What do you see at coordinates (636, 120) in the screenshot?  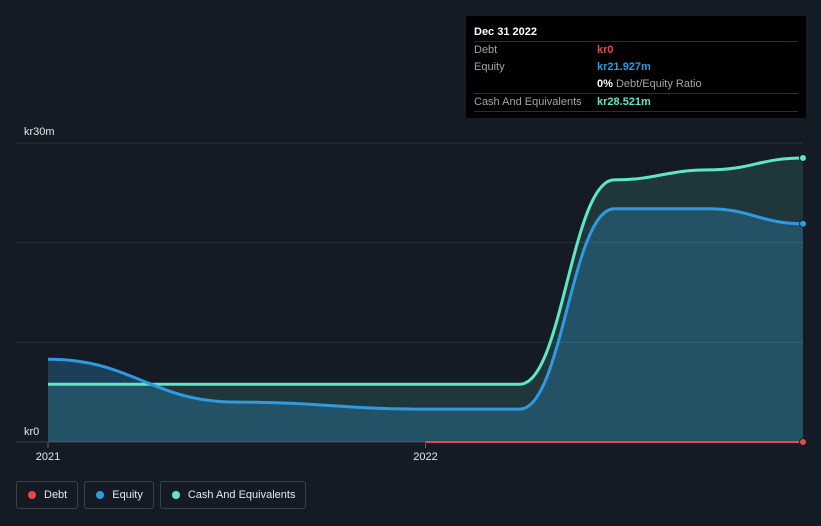 I see `tooltip-bottom-rule` at bounding box center [636, 120].